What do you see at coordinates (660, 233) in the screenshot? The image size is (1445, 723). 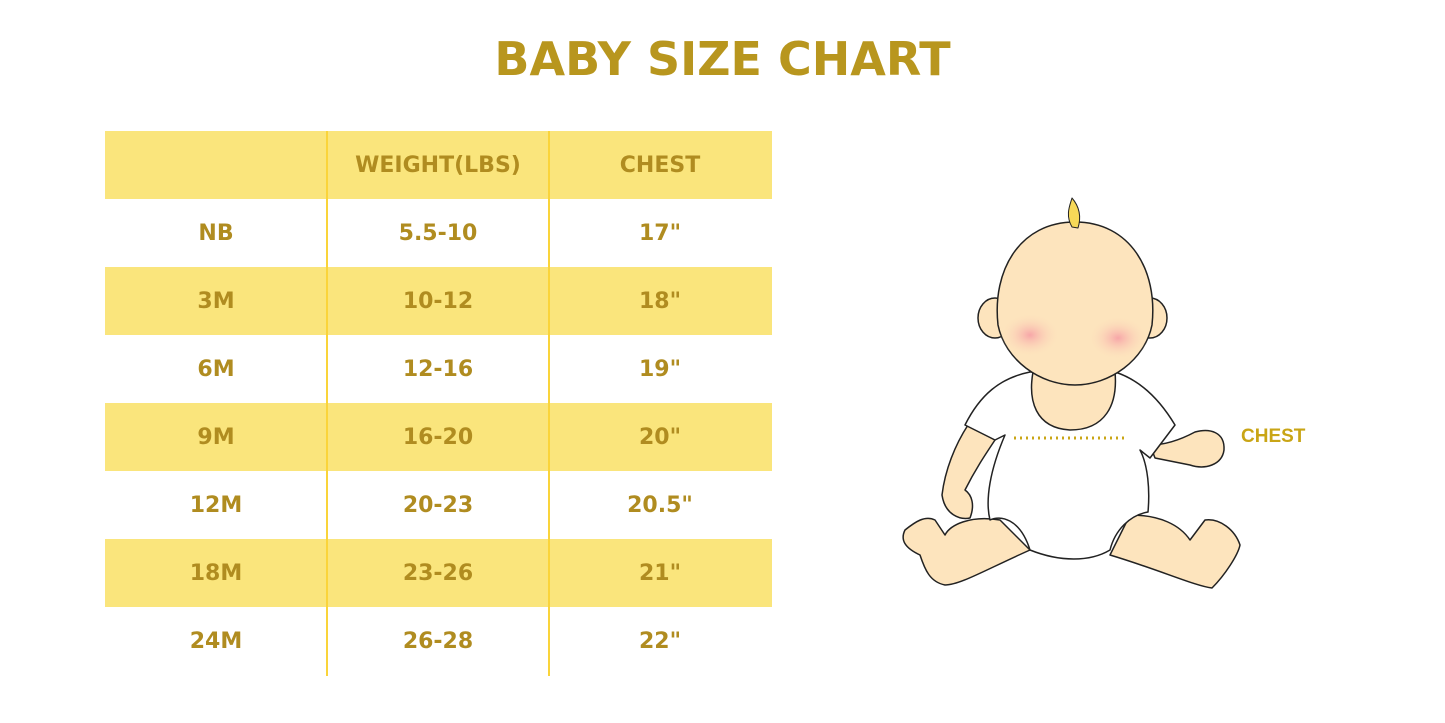 I see `chest-cell: 17"` at bounding box center [660, 233].